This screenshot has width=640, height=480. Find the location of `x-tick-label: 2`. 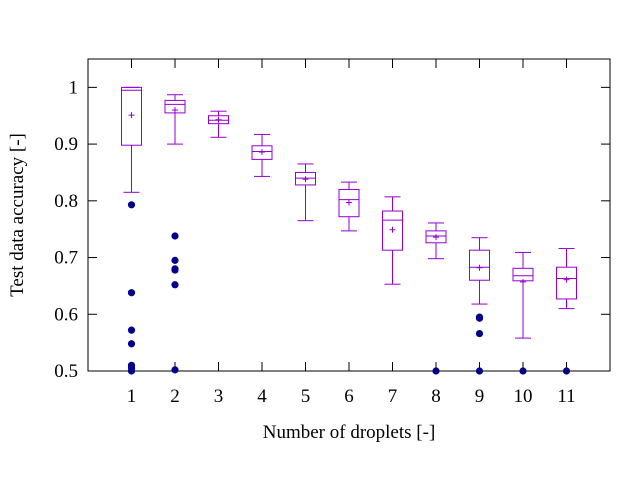

x-tick-label: 2 is located at coordinates (175, 396).